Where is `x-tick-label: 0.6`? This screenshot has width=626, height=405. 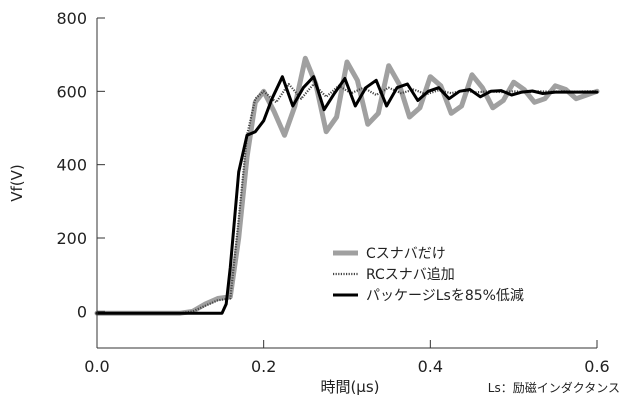 x-tick-label: 0.6 is located at coordinates (596, 366).